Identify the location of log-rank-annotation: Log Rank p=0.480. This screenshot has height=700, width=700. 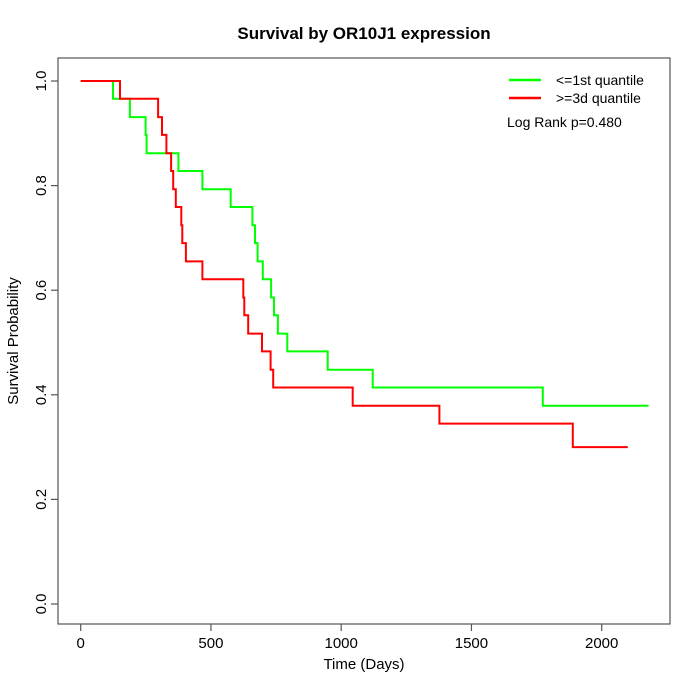
(564, 122).